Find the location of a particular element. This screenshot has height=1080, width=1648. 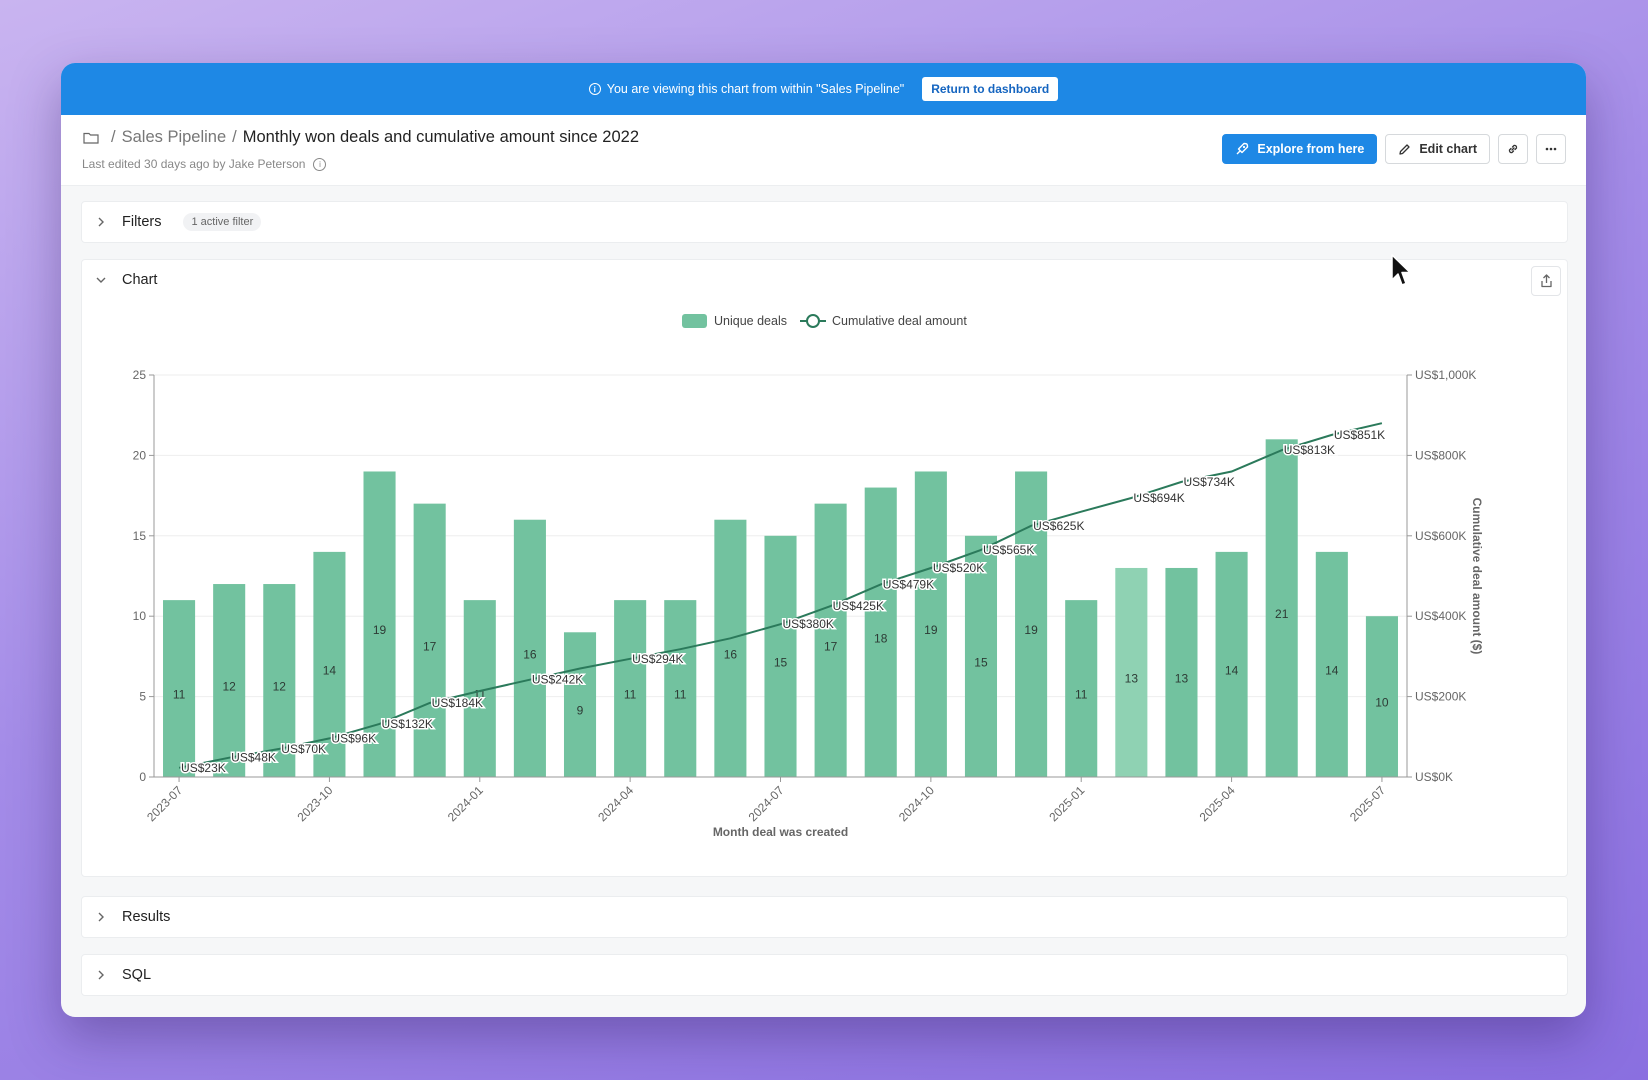

right-tick-label: US$600K is located at coordinates (1440, 536).